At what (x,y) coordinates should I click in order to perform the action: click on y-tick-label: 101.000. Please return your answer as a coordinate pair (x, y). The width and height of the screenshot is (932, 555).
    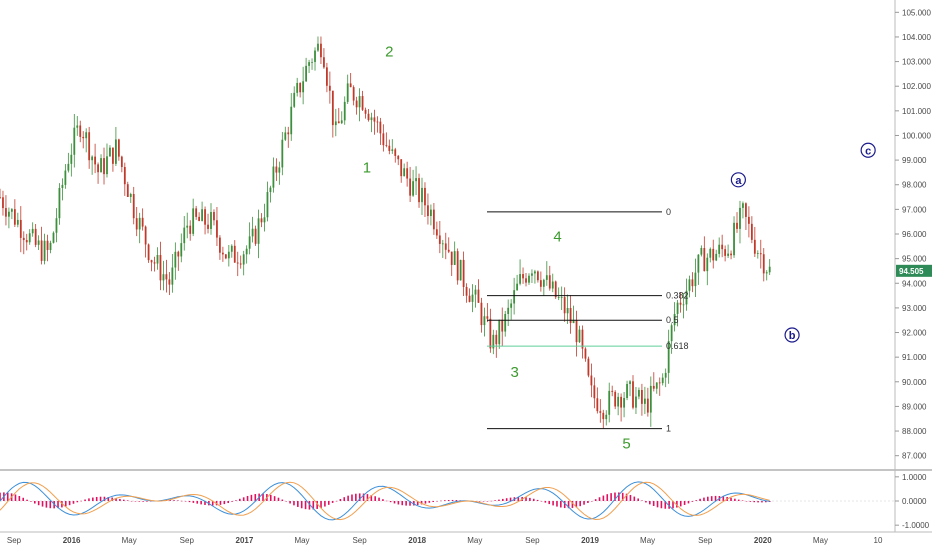
    Looking at the image, I should click on (916, 111).